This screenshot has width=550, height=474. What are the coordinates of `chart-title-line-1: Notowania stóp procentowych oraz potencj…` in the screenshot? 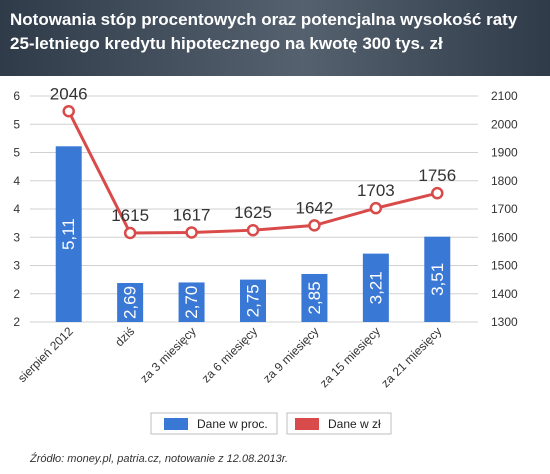 It's located at (264, 19).